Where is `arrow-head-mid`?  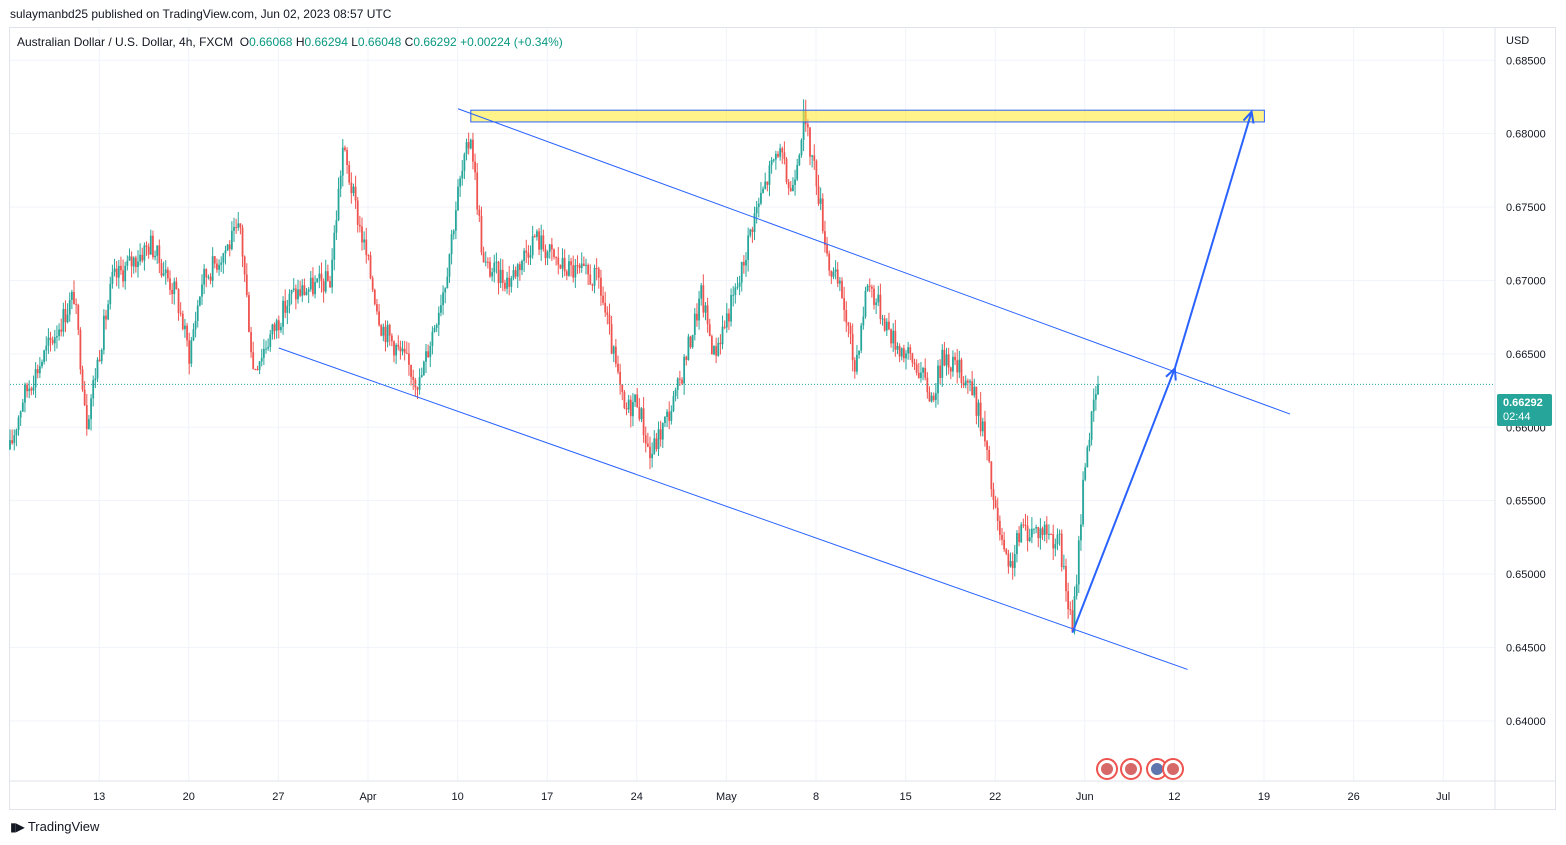 arrow-head-mid is located at coordinates (1171, 373).